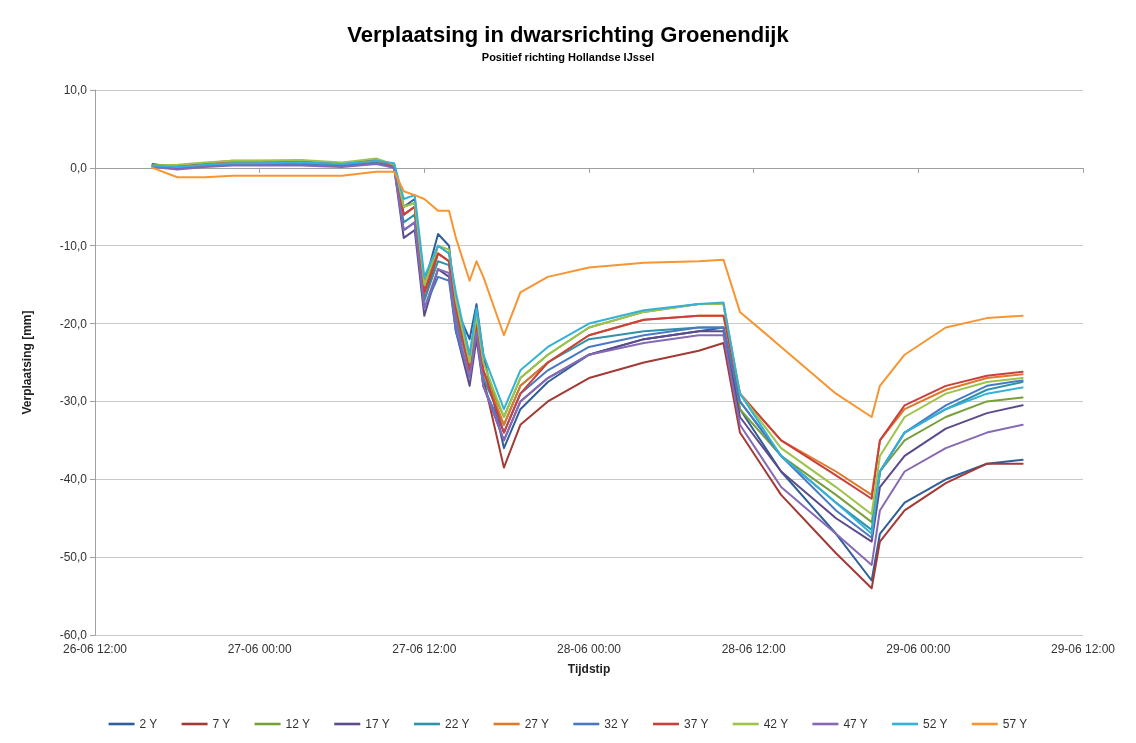  Describe the element at coordinates (776, 724) in the screenshot. I see `legend-label: 42 Y` at that location.